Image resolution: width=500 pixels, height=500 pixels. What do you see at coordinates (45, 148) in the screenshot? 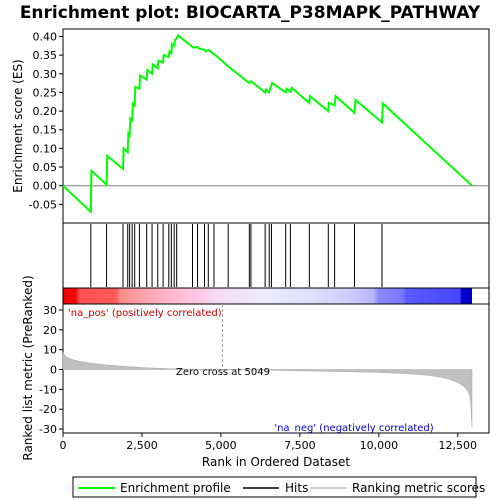
I see `es-y-tick-label: 0.10` at bounding box center [45, 148].